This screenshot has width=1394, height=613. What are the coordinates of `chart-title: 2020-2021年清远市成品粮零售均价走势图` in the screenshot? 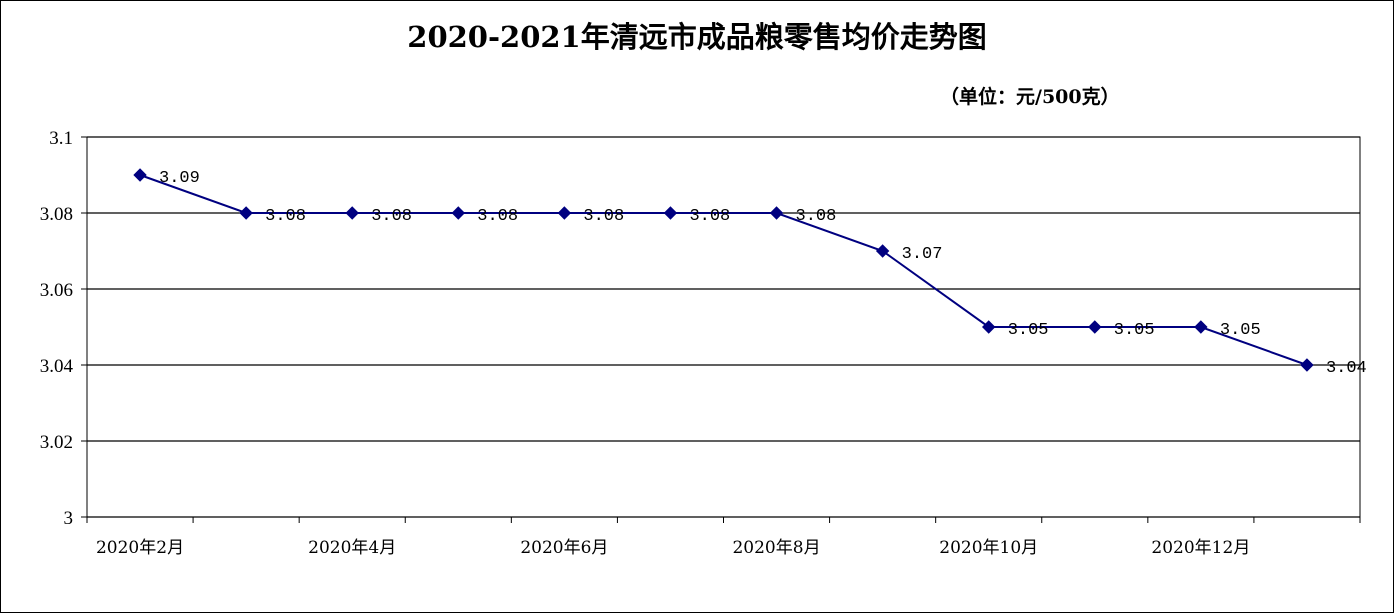 It's located at (697, 37).